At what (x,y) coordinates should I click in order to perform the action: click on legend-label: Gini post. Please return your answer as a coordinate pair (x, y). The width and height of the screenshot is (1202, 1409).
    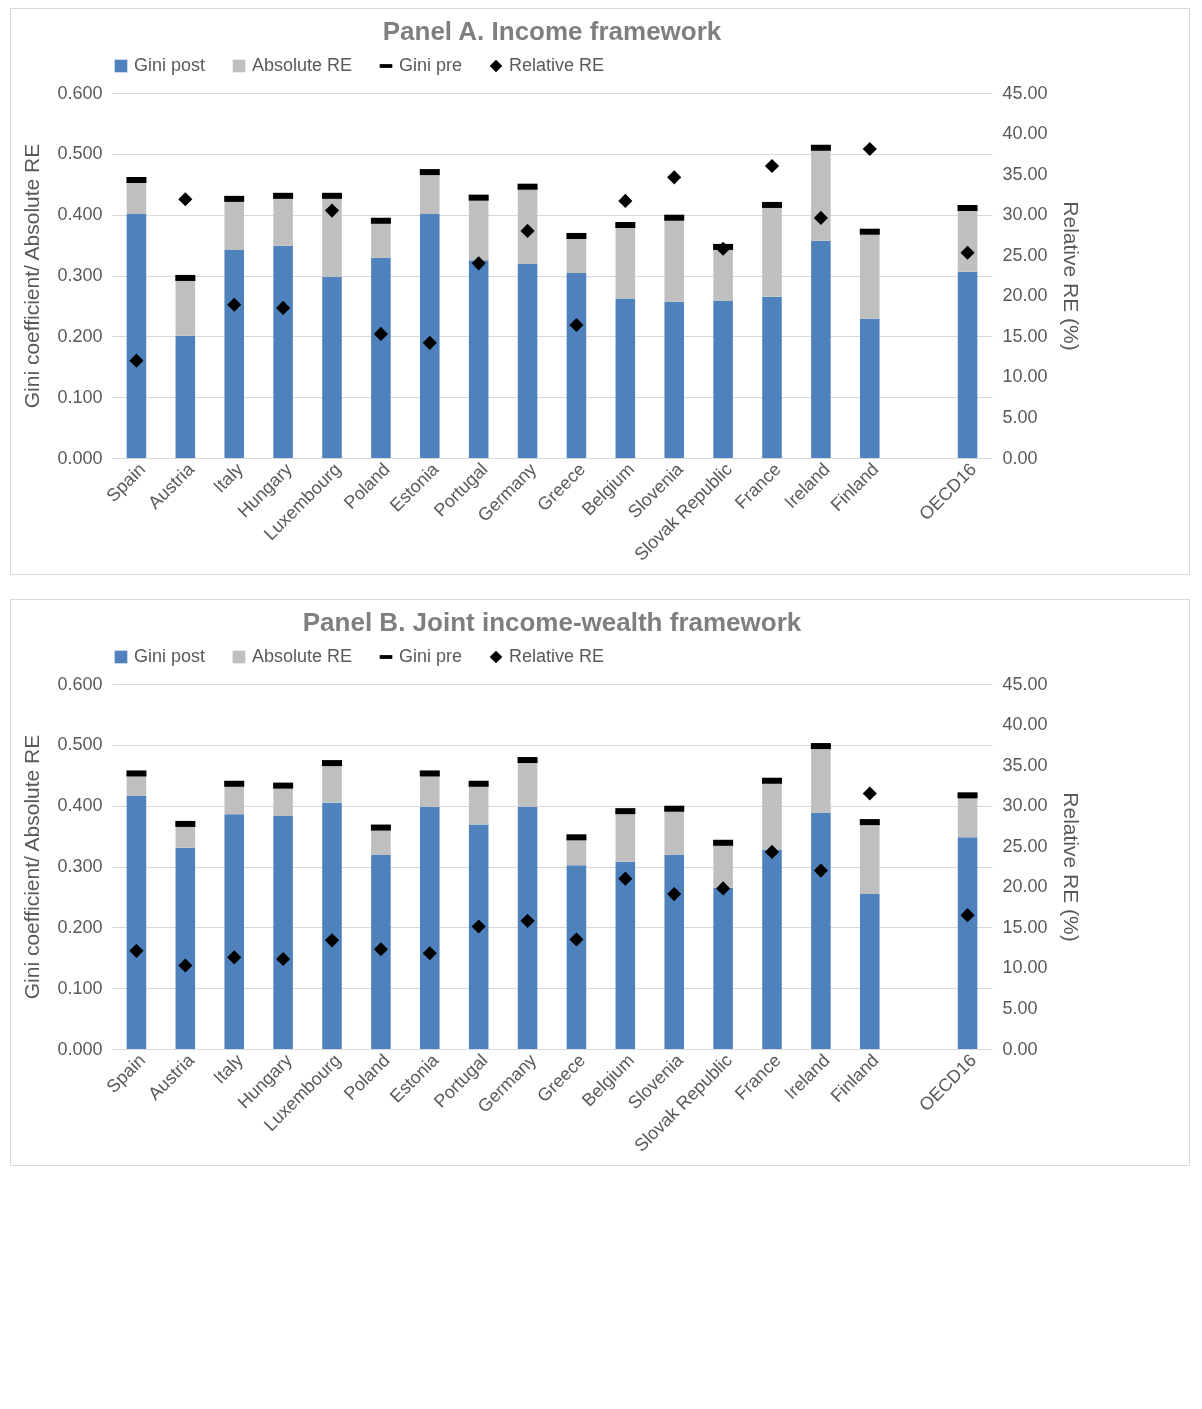
    Looking at the image, I should click on (170, 65).